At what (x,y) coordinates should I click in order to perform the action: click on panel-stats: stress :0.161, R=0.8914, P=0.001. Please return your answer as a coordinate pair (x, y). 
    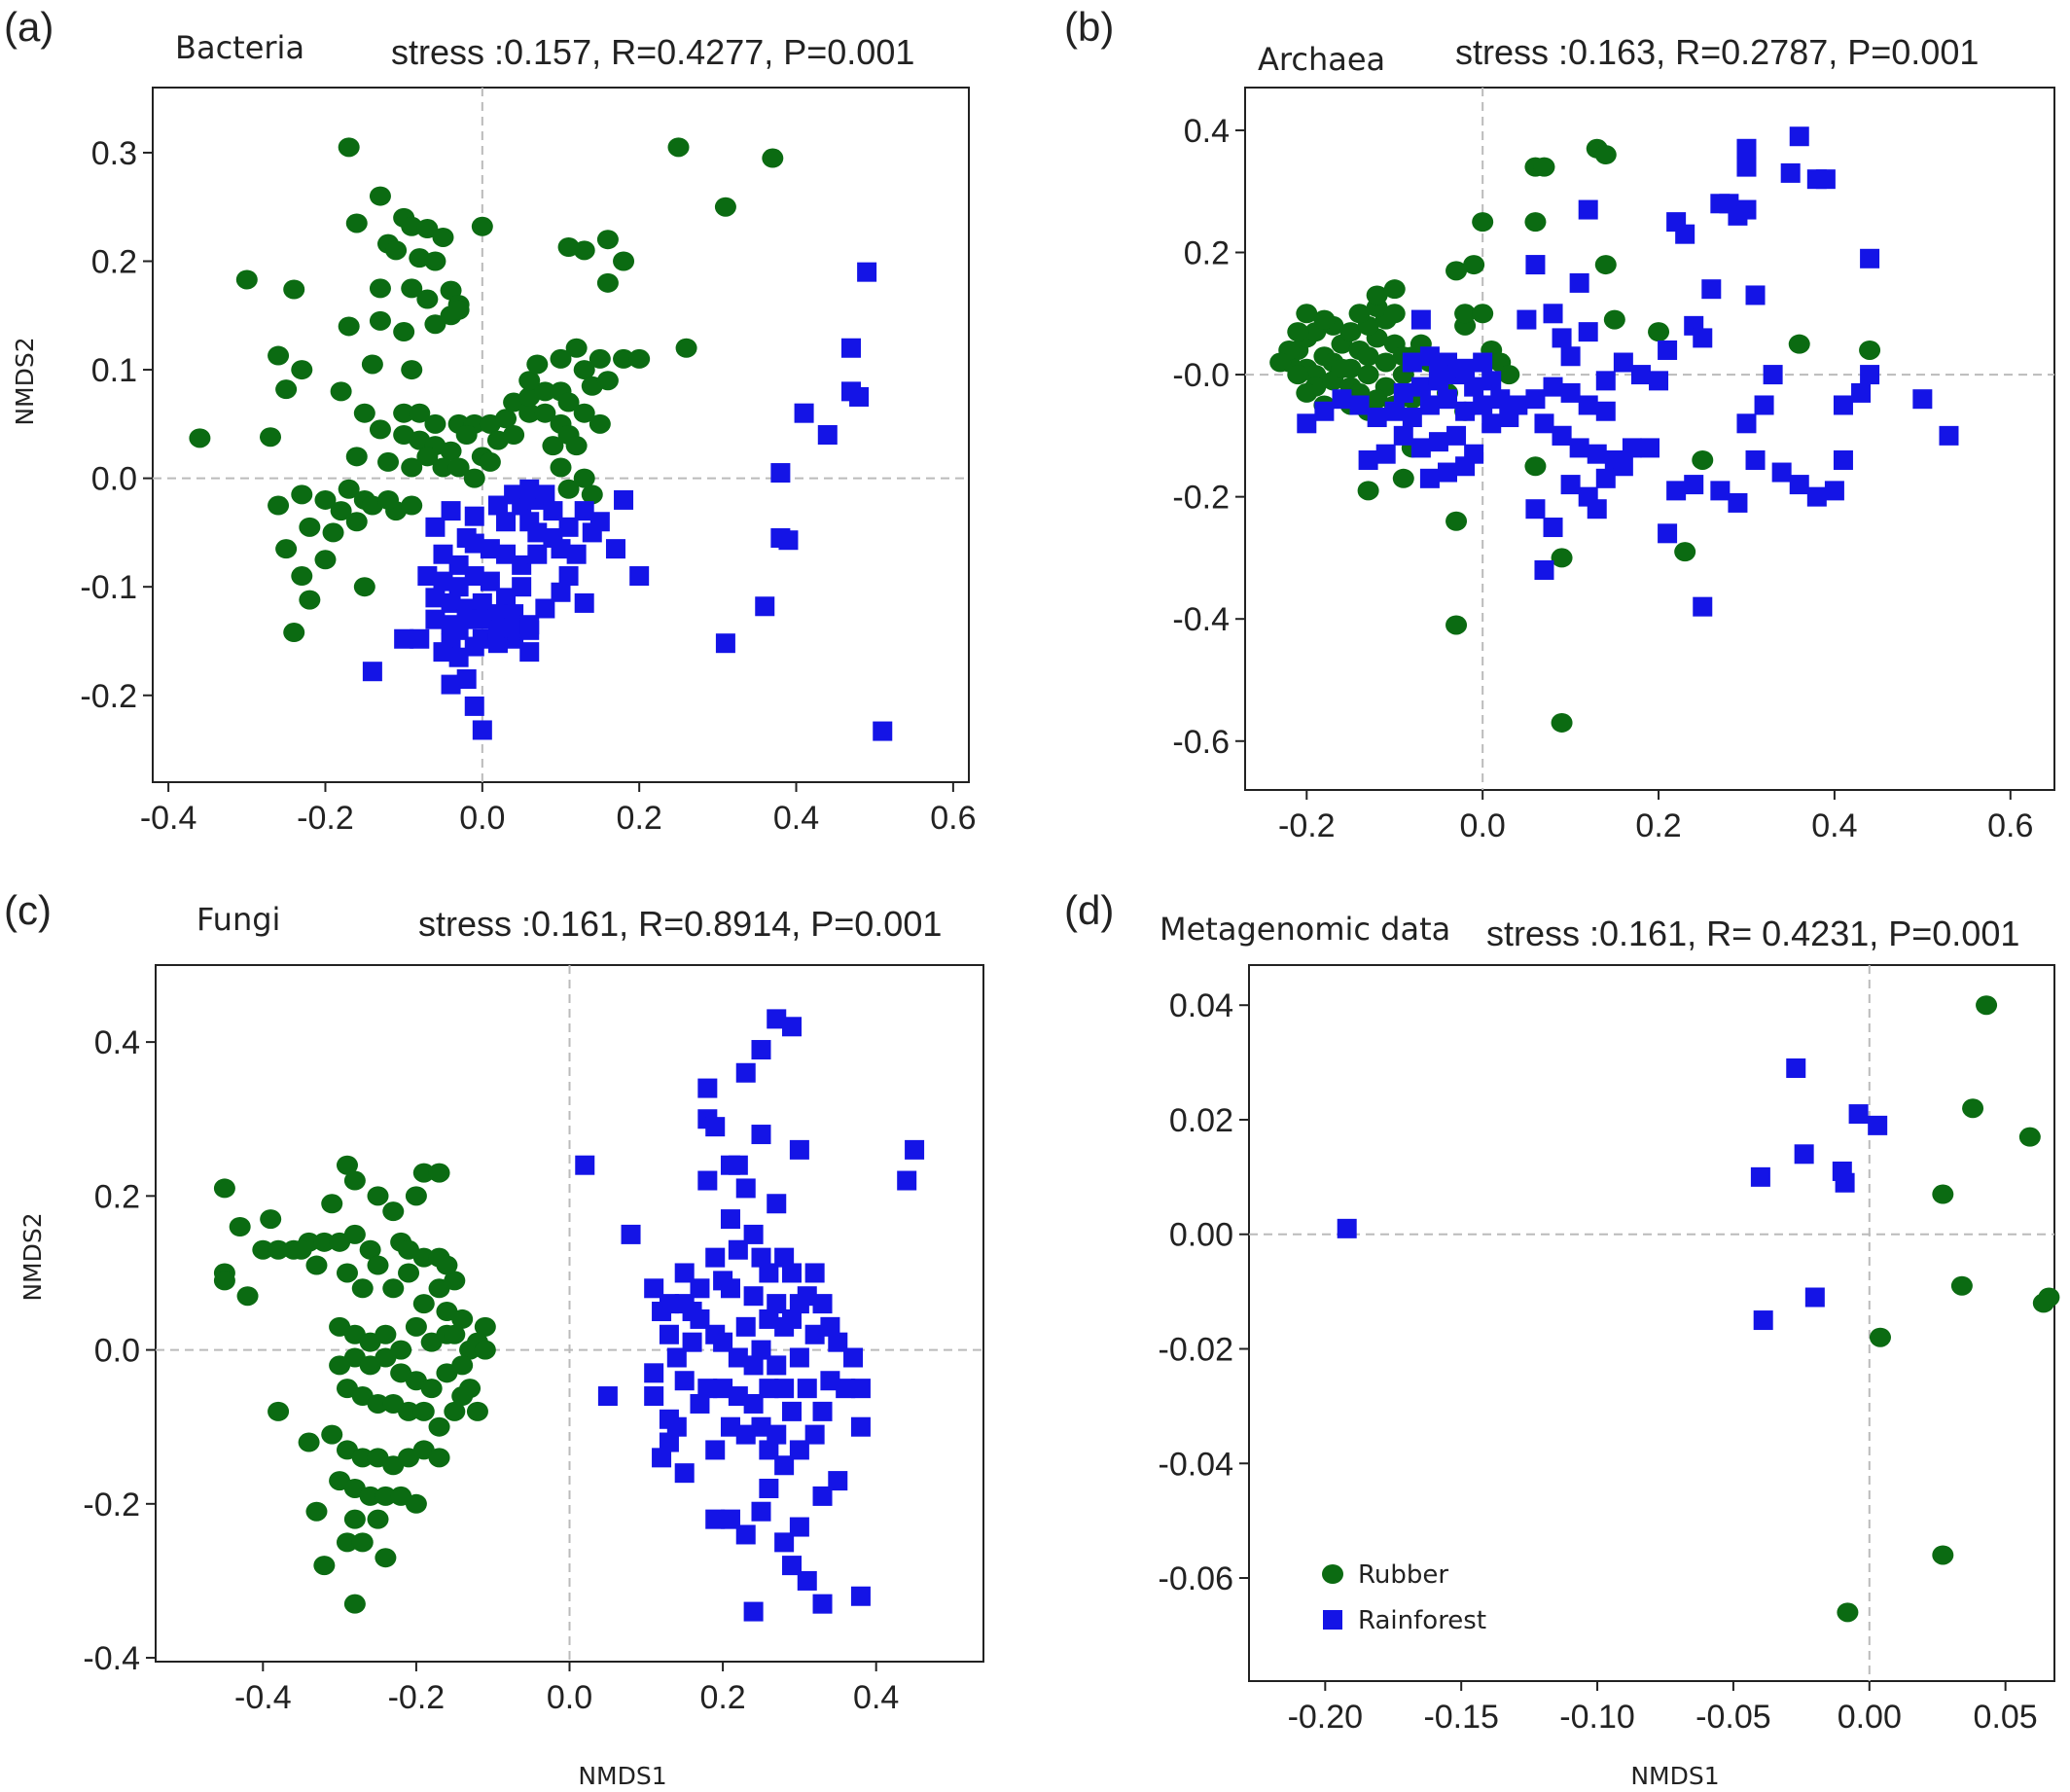
    Looking at the image, I should click on (680, 924).